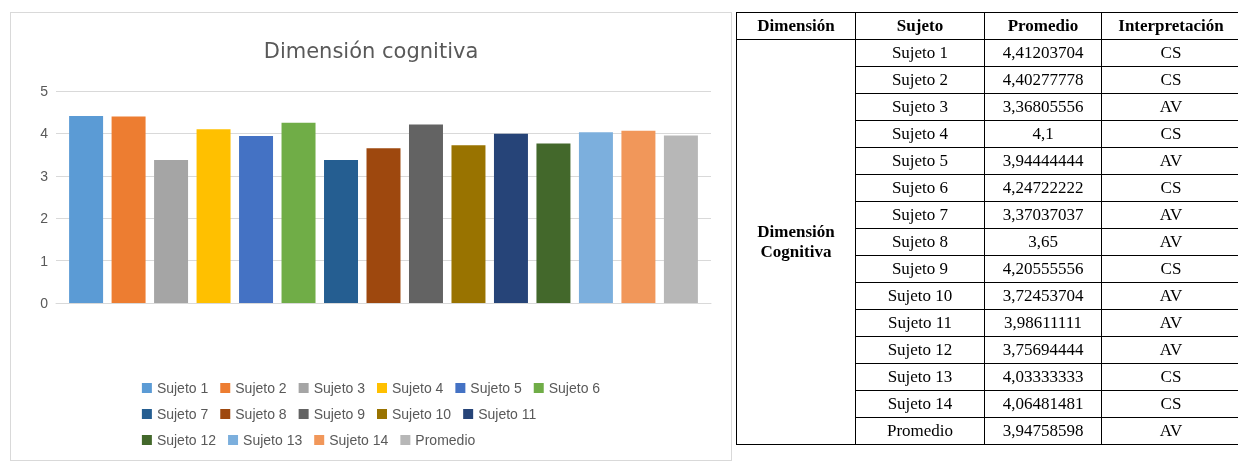 This screenshot has width=1238, height=461. Describe the element at coordinates (359, 440) in the screenshot. I see `legend-label: Sujeto 14` at that location.